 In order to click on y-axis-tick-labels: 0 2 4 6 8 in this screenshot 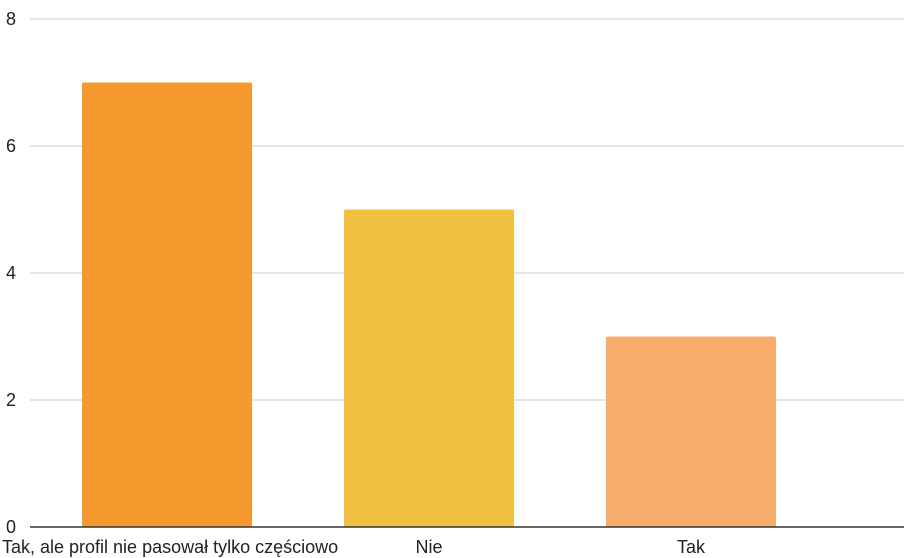, I will do `click(11, 273)`.